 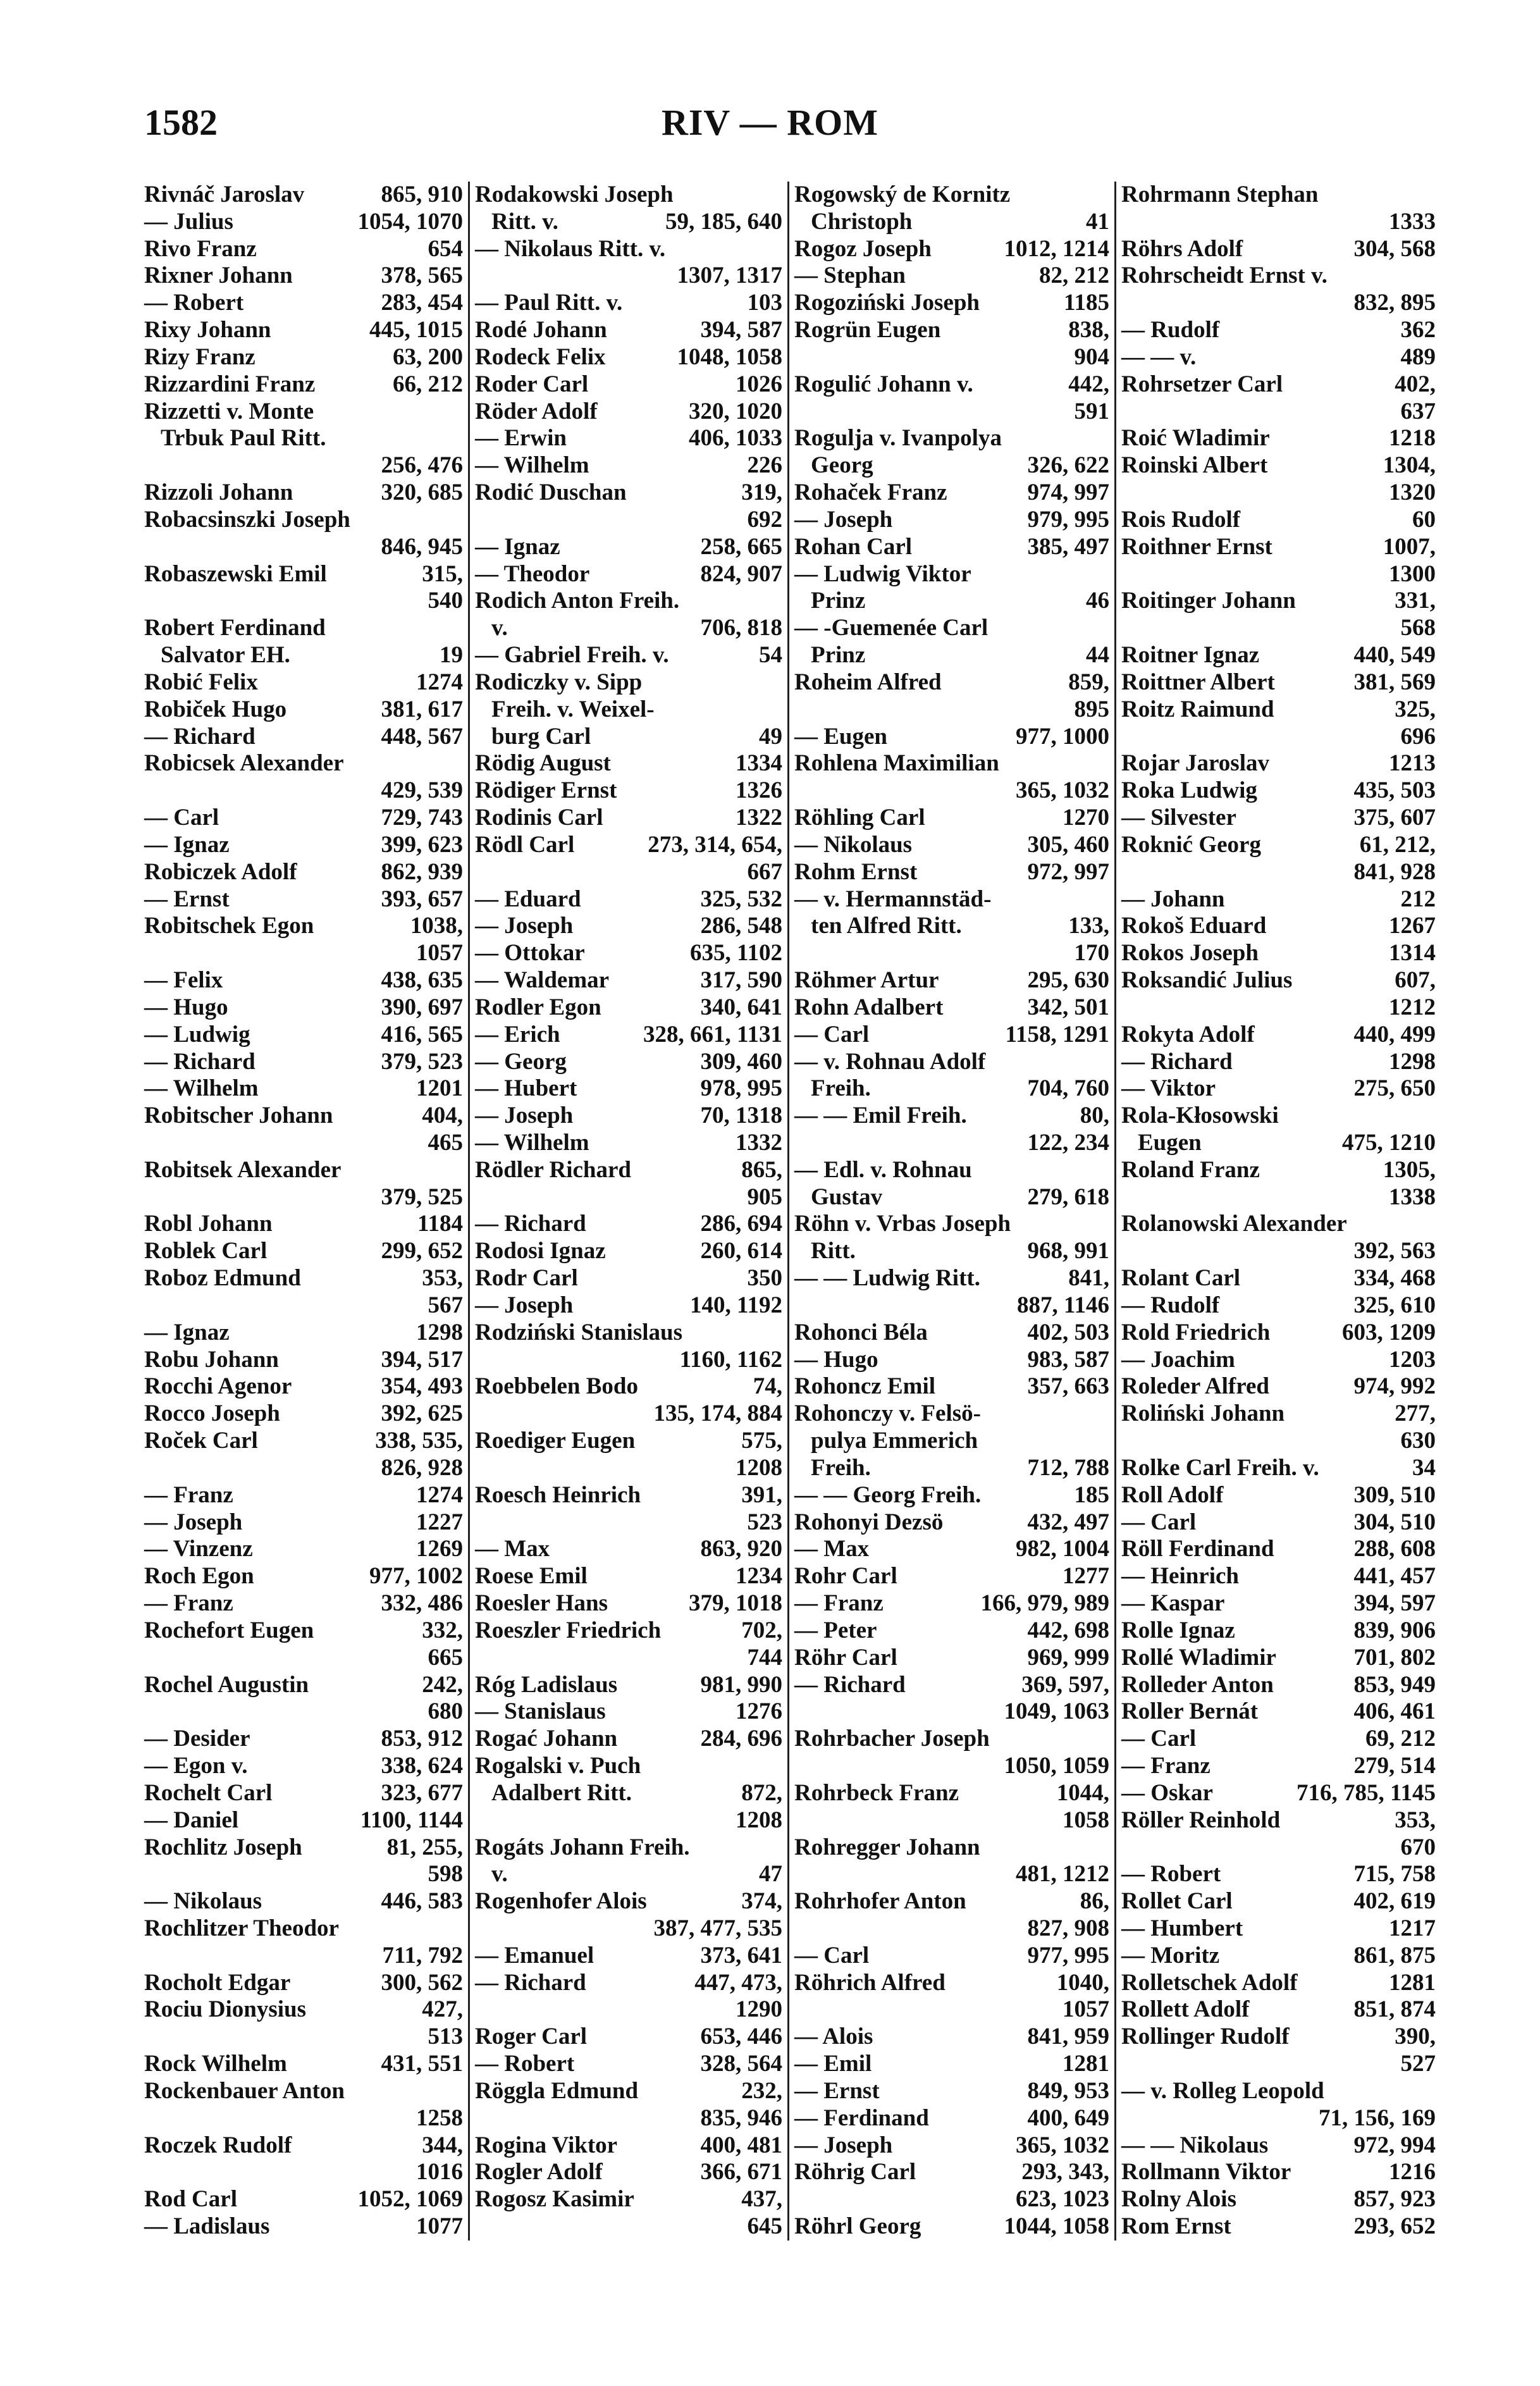 What do you see at coordinates (1195, 763) in the screenshot?
I see `entry-name: Rojar Jaroslav` at bounding box center [1195, 763].